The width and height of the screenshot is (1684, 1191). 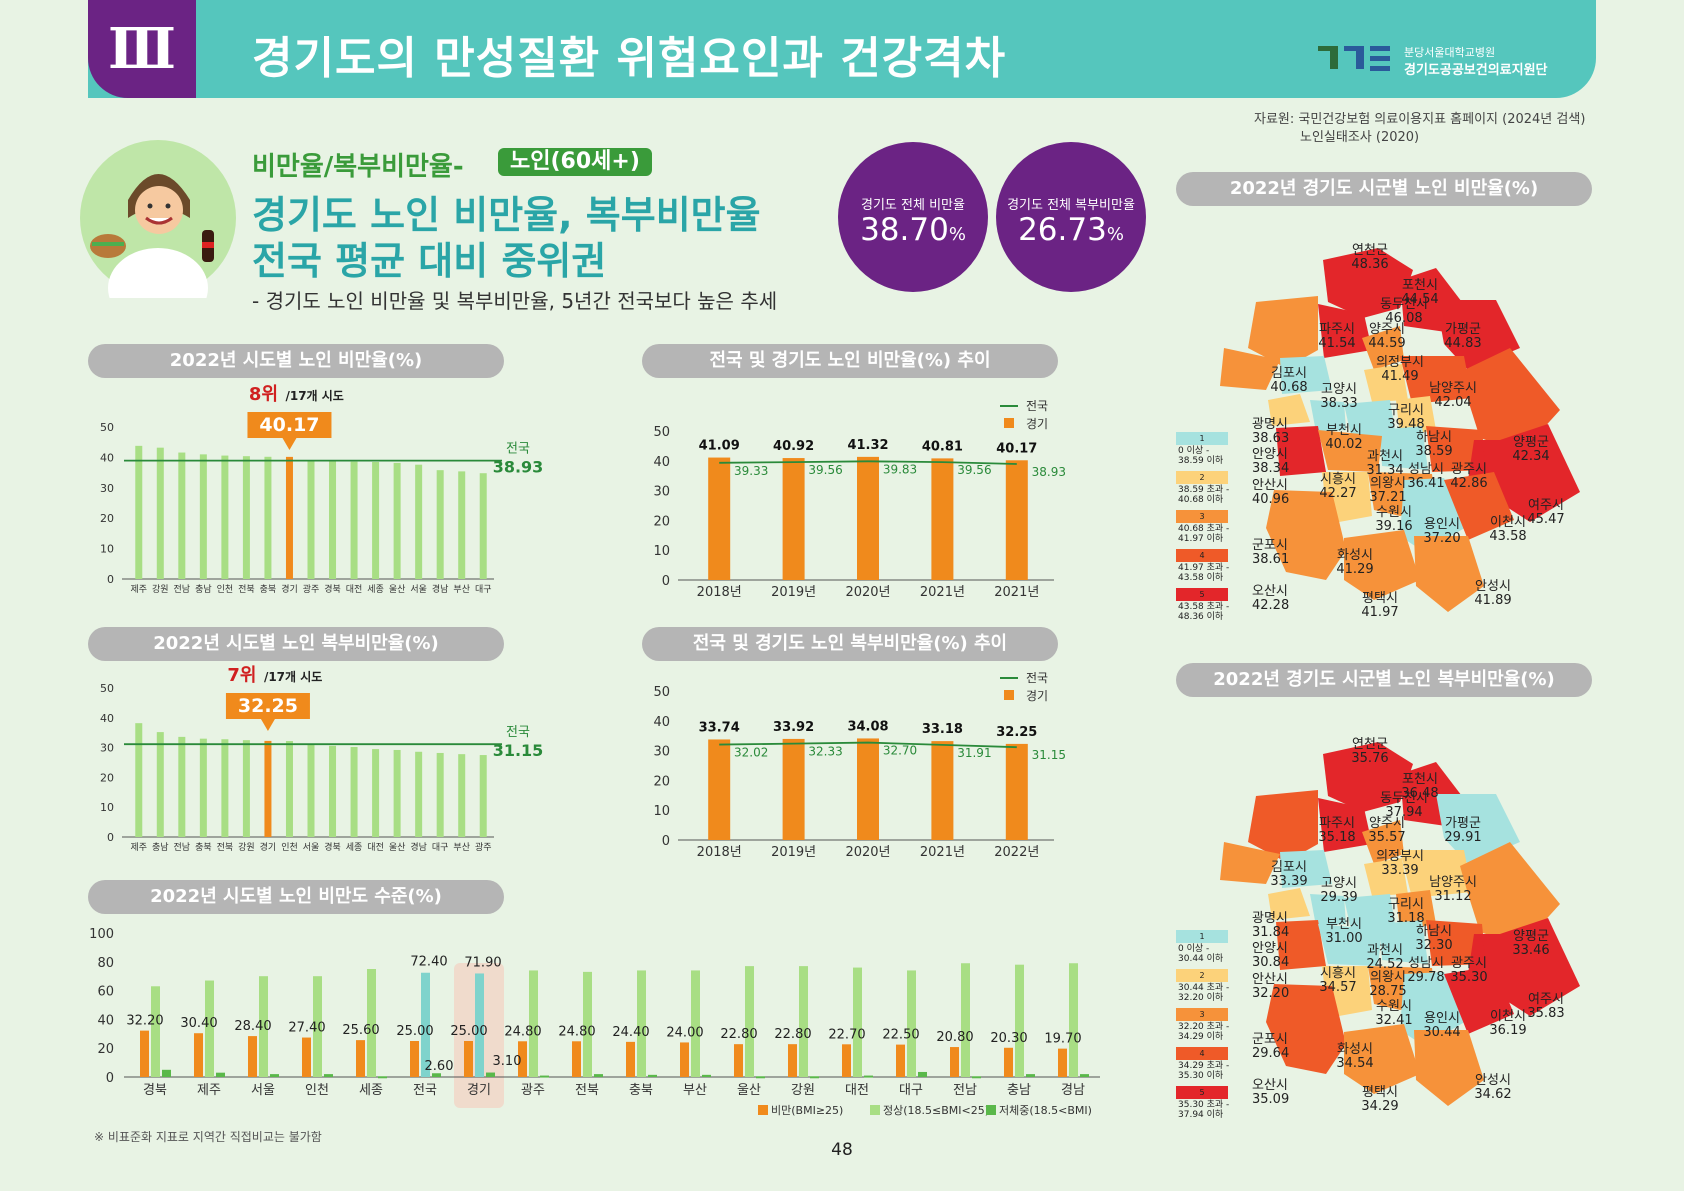 What do you see at coordinates (793, 592) in the screenshot?
I see `x-tick-label: 2019년` at bounding box center [793, 592].